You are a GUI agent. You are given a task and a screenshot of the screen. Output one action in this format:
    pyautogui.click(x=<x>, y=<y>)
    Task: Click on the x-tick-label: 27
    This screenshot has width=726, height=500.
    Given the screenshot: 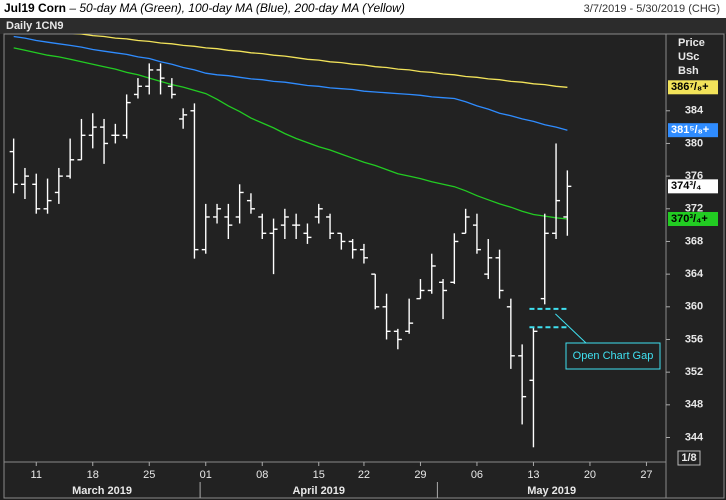 What is the action you would take?
    pyautogui.click(x=646, y=475)
    